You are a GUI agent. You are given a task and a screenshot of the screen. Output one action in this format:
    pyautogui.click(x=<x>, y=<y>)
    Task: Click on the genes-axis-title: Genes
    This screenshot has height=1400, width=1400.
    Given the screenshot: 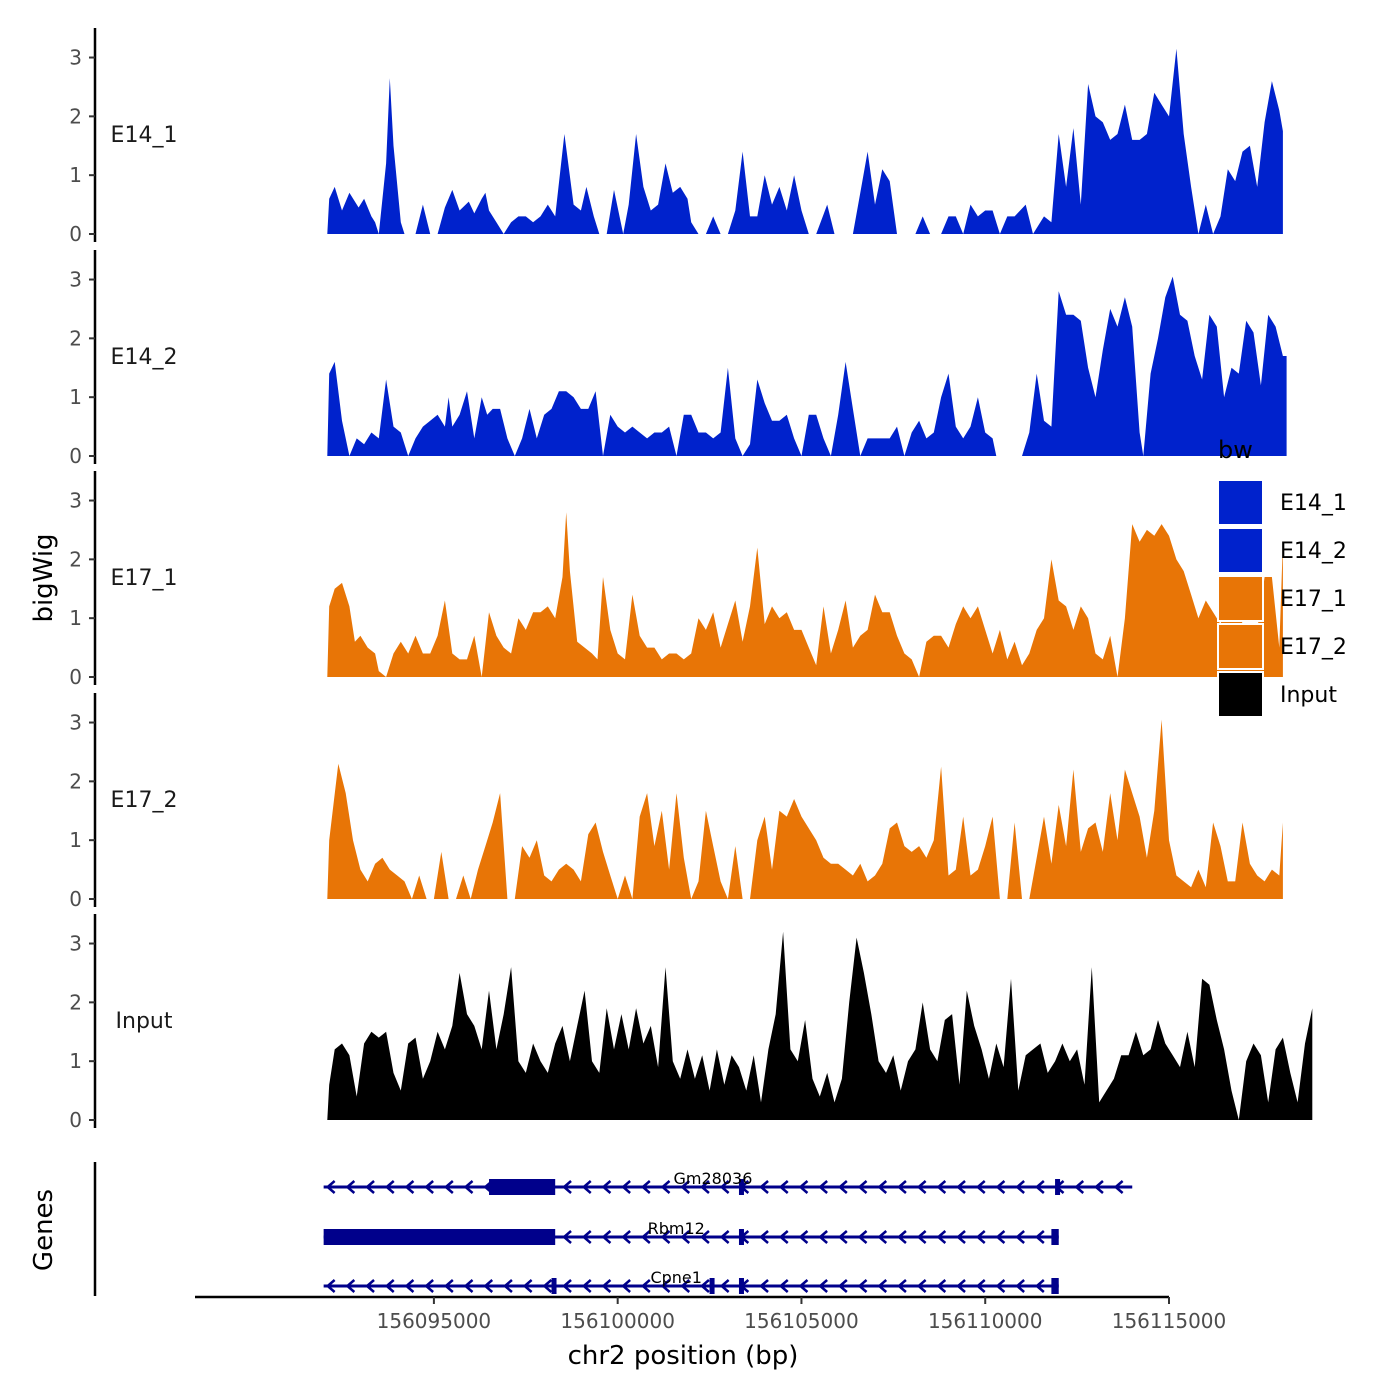 What is the action you would take?
    pyautogui.click(x=44, y=1230)
    